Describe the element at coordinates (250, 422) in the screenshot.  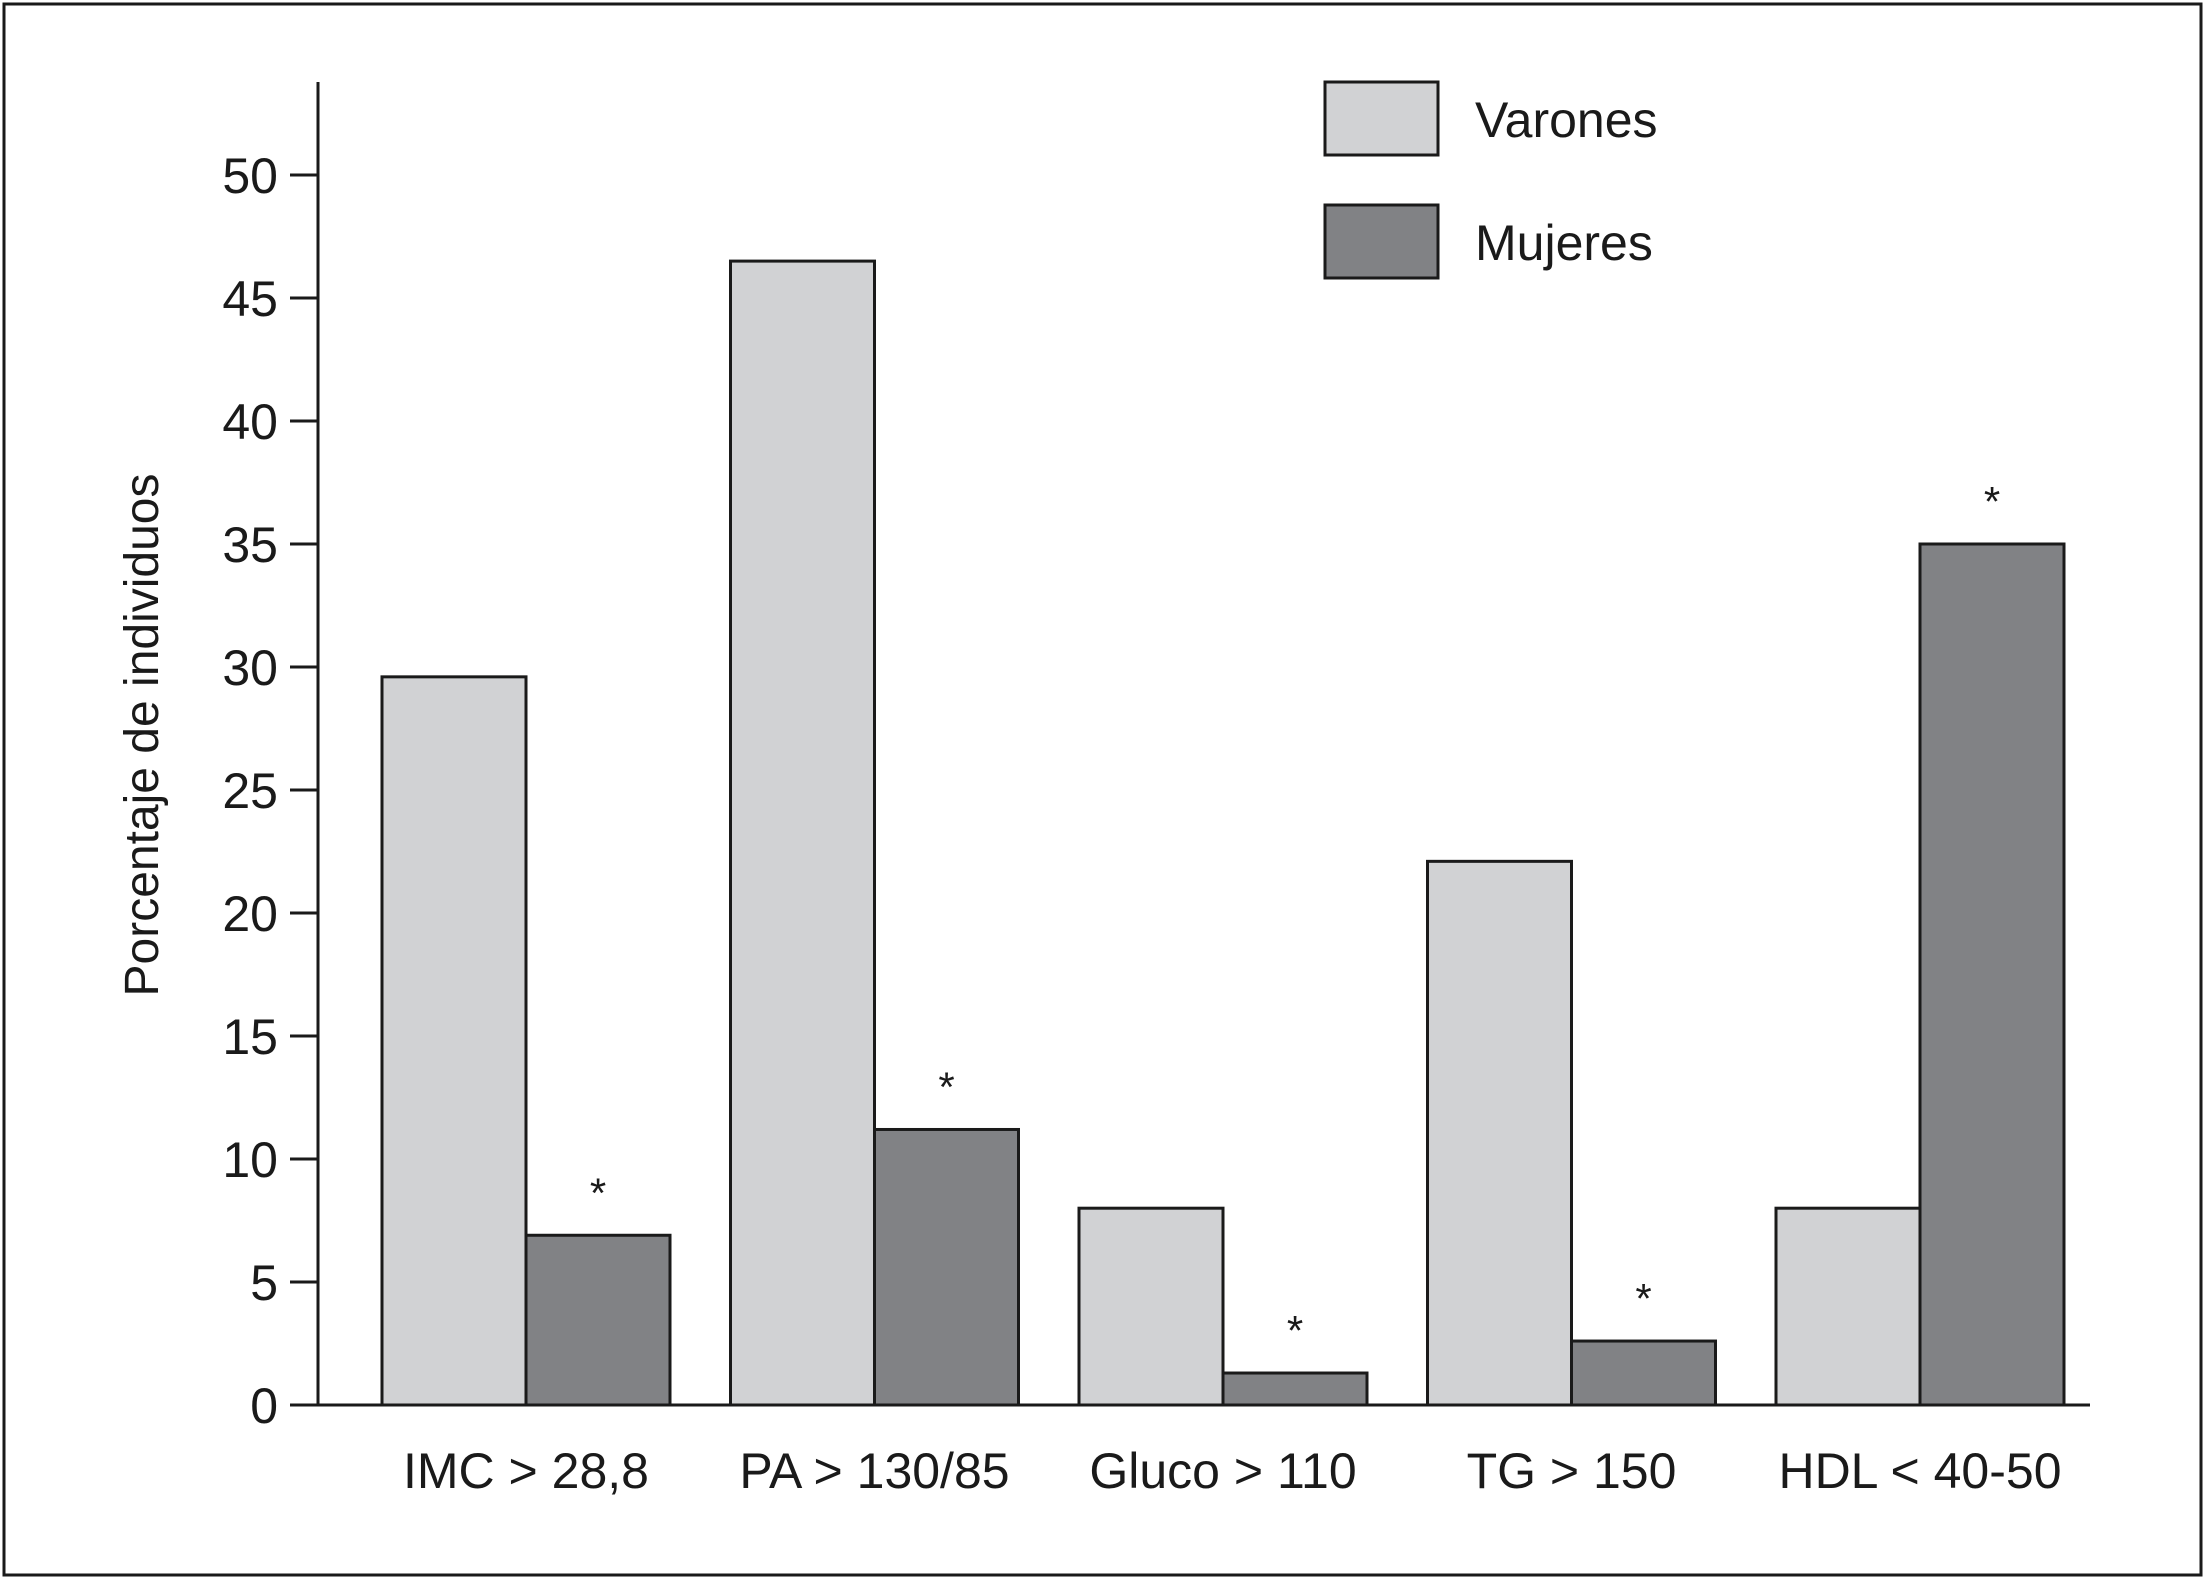
I see `y-tick-label: 40` at that location.